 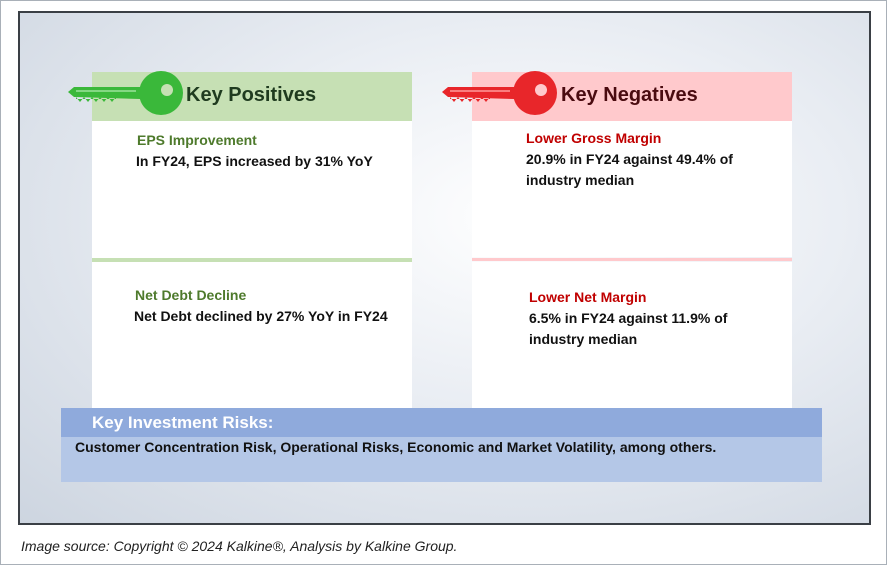 What do you see at coordinates (183, 422) in the screenshot?
I see `investment-risks-title: Key Investment Risks:` at bounding box center [183, 422].